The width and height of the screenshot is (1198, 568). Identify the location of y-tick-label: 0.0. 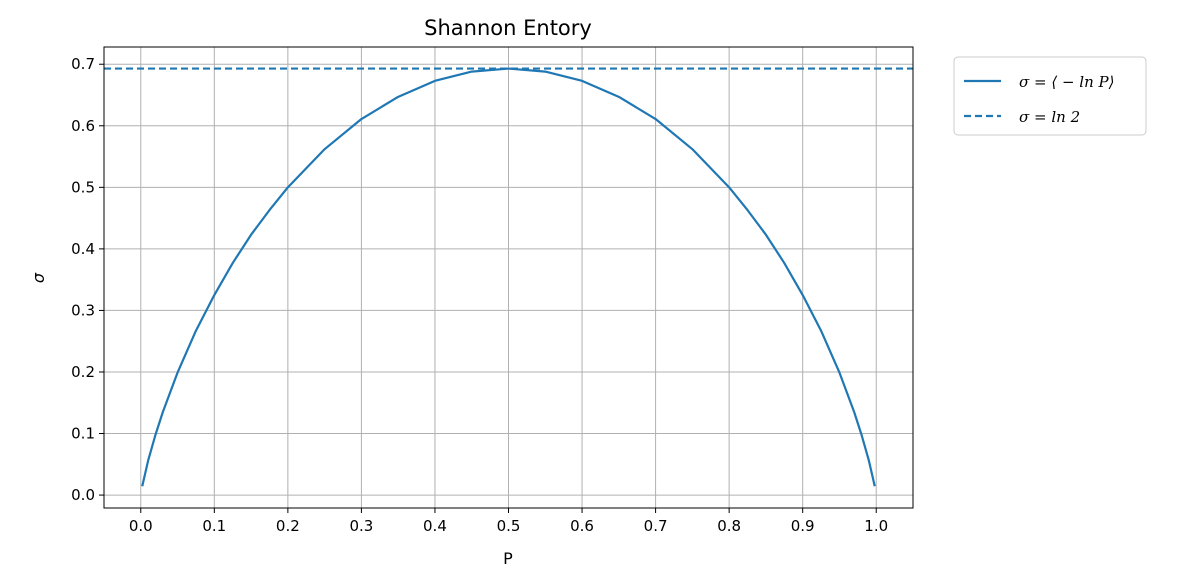
(83, 495).